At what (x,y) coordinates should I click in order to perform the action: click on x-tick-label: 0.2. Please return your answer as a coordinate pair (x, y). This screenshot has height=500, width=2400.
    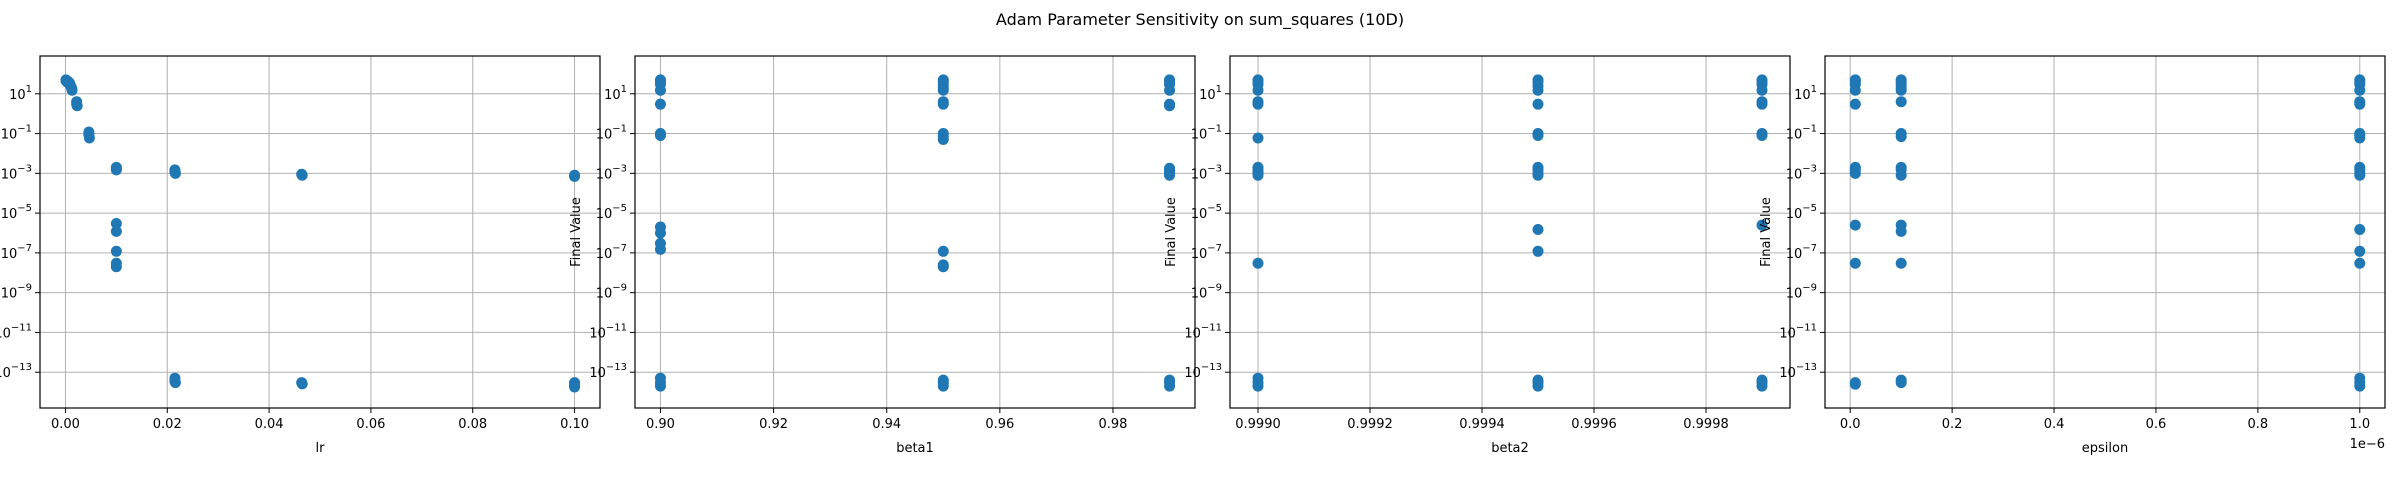
    Looking at the image, I should click on (1952, 424).